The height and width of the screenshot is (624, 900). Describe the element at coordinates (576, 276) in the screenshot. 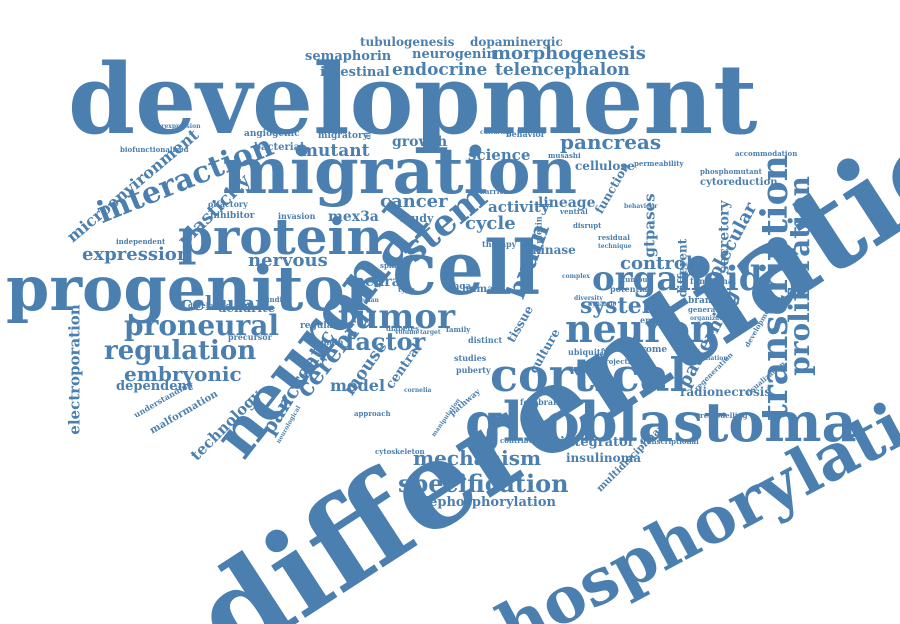

I see `word-complex: complex` at that location.